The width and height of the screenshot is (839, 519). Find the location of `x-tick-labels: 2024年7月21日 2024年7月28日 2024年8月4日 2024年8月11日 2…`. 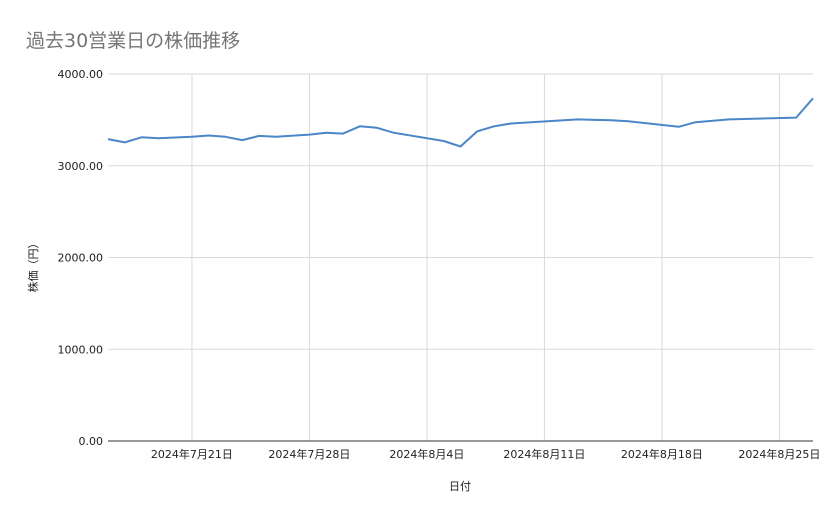

x-tick-labels: 2024年7月21日 2024年7月28日 2024年8月4日 2024年8月11日 2… is located at coordinates (486, 454).